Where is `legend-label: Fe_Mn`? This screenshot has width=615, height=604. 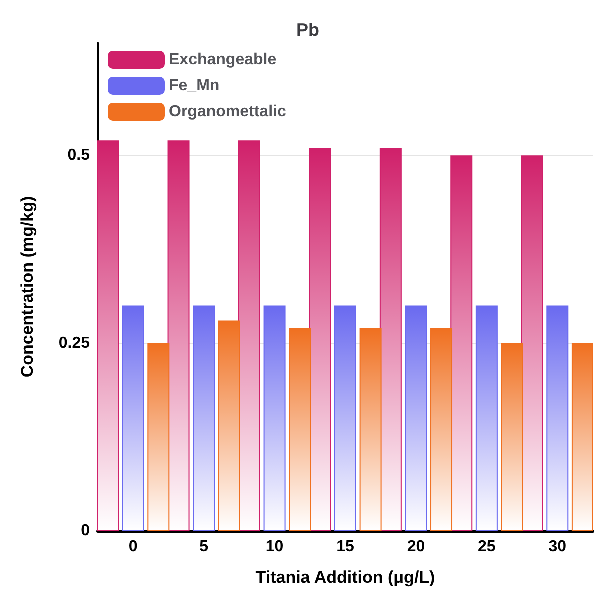 legend-label: Fe_Mn is located at coordinates (194, 86).